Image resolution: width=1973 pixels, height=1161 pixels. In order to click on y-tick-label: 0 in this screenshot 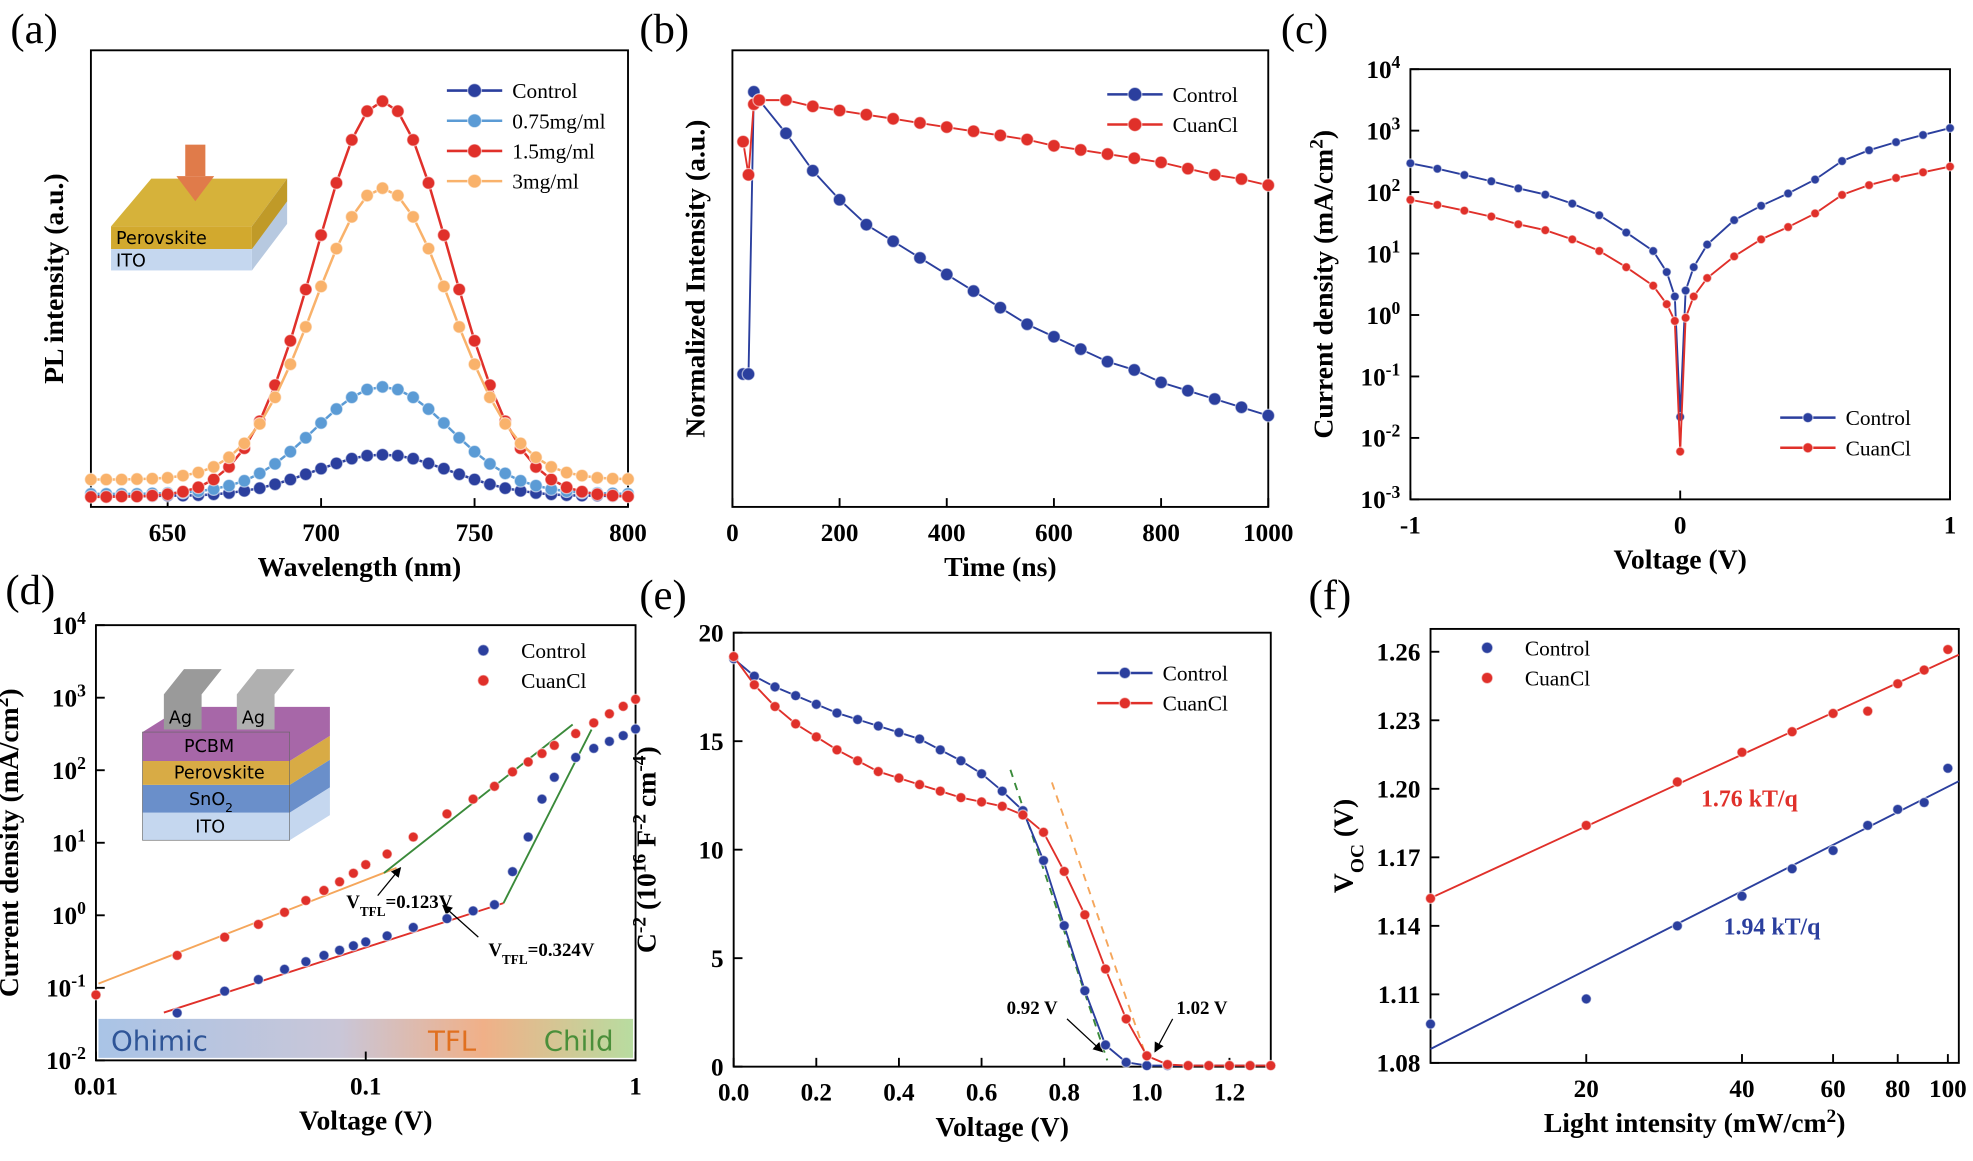, I will do `click(717, 1067)`.